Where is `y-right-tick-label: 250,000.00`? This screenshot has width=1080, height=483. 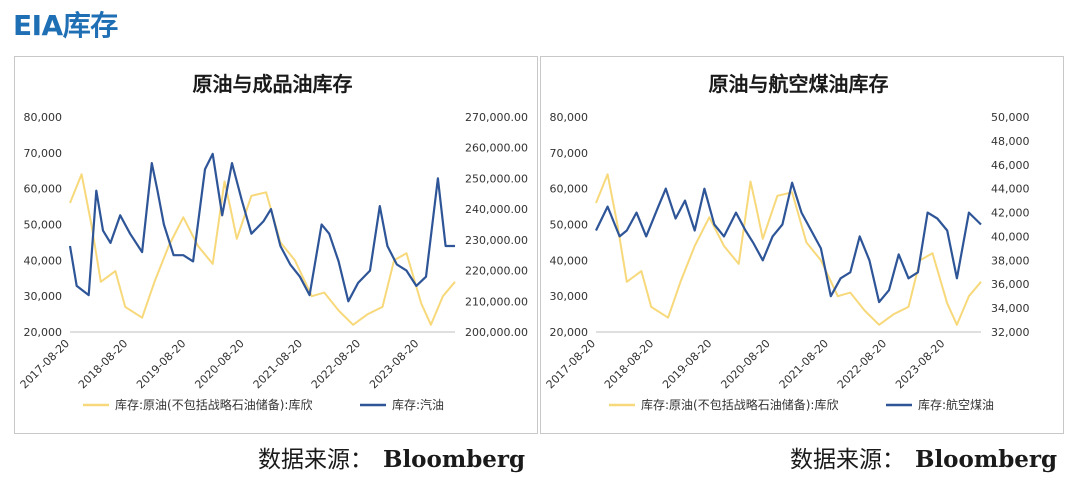
y-right-tick-label: 250,000.00 is located at coordinates (496, 178).